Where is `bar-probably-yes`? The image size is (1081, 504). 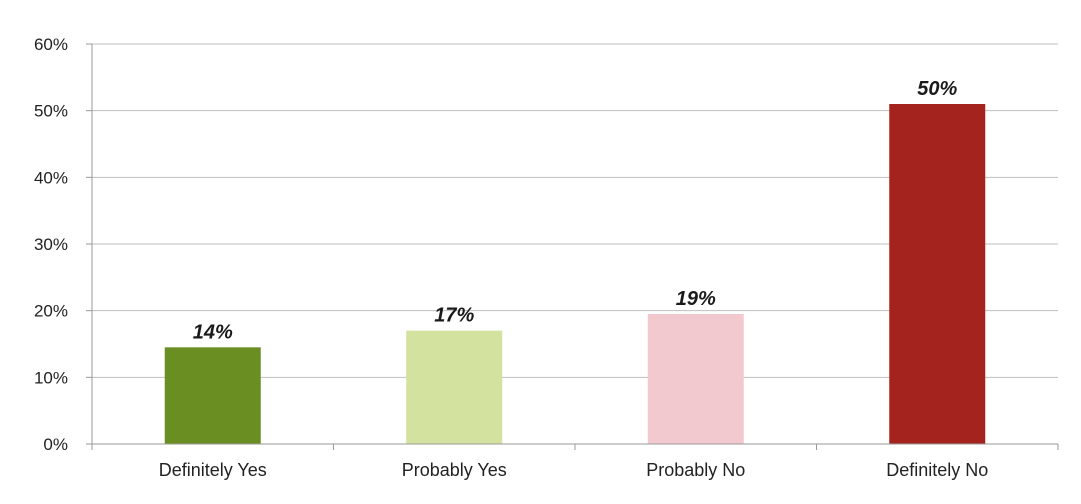 bar-probably-yes is located at coordinates (454, 387).